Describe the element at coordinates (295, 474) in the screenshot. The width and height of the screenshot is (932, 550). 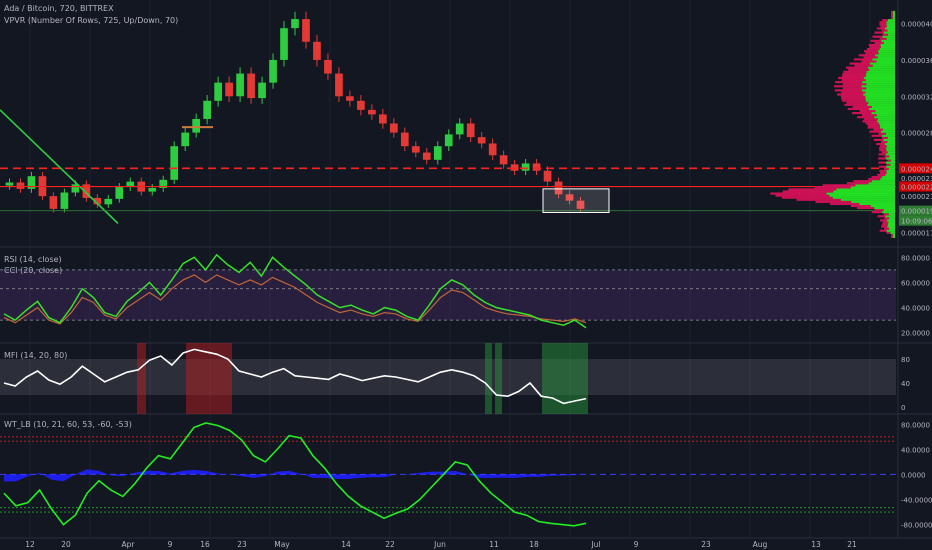
I see `wt1-line` at that location.